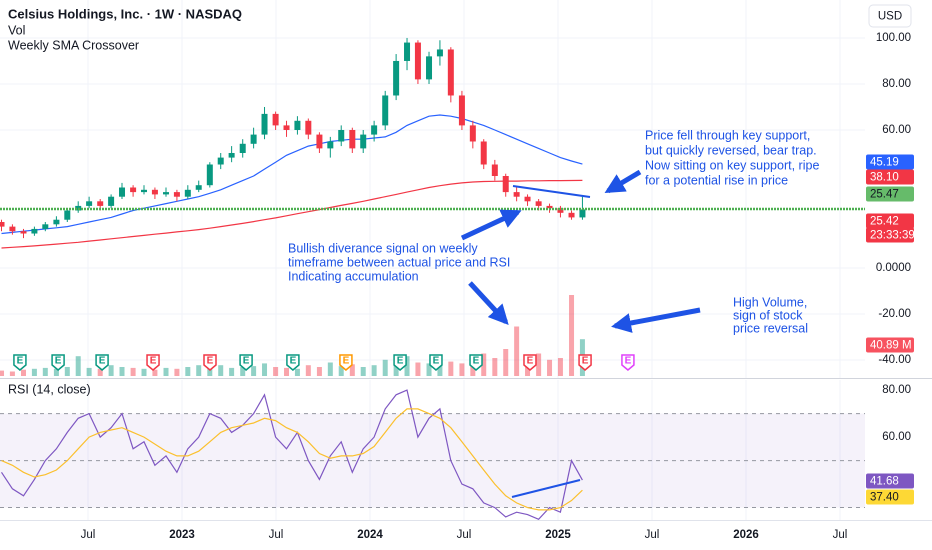 The width and height of the screenshot is (932, 550). Describe the element at coordinates (732, 165) in the screenshot. I see `annotation: Now sitting on key support, ripe` at that location.